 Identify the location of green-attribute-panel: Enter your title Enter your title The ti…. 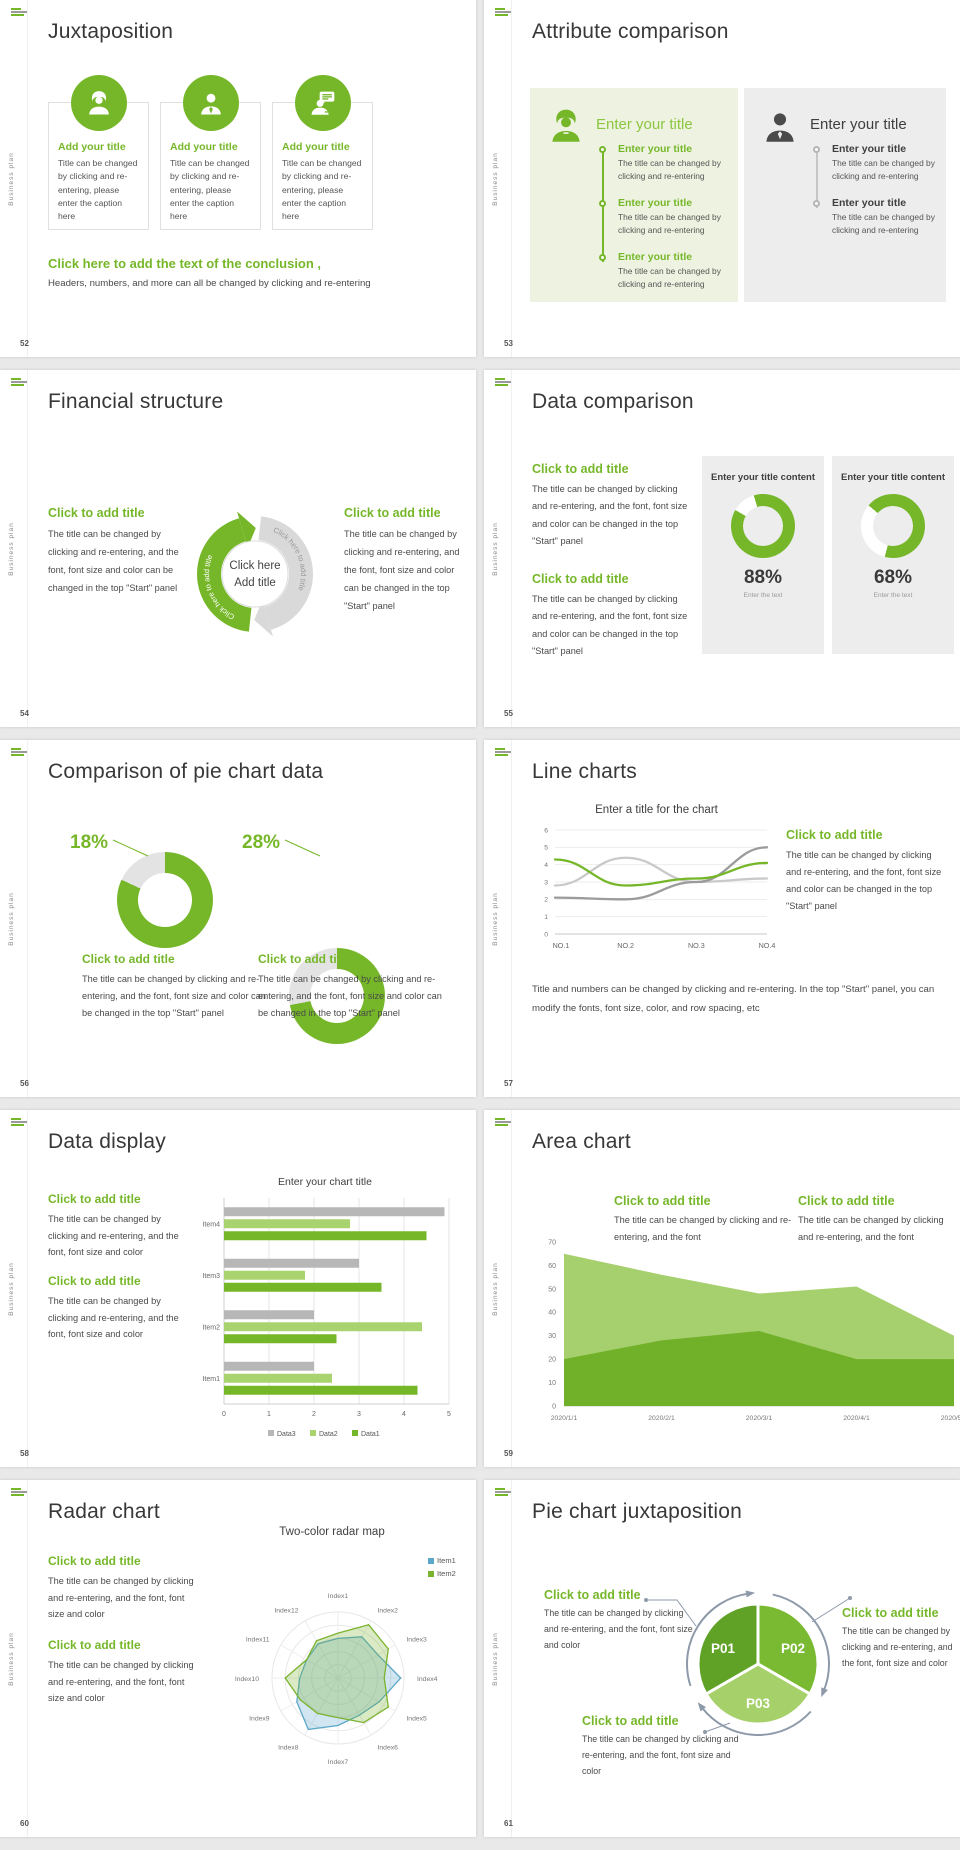
(634, 195).